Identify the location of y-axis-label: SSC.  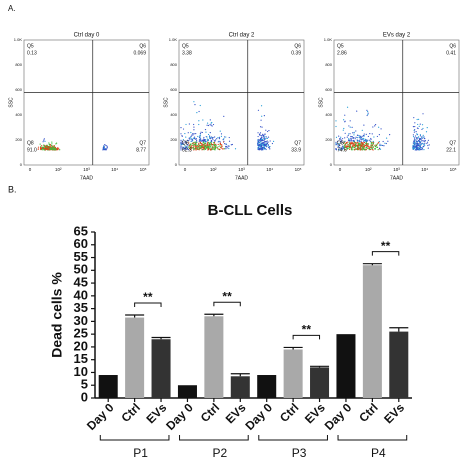
(11, 102).